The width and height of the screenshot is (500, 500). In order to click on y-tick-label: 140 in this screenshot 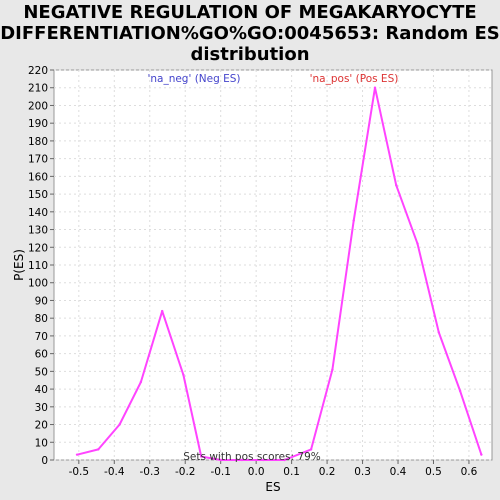, I will do `click(38, 213)`.